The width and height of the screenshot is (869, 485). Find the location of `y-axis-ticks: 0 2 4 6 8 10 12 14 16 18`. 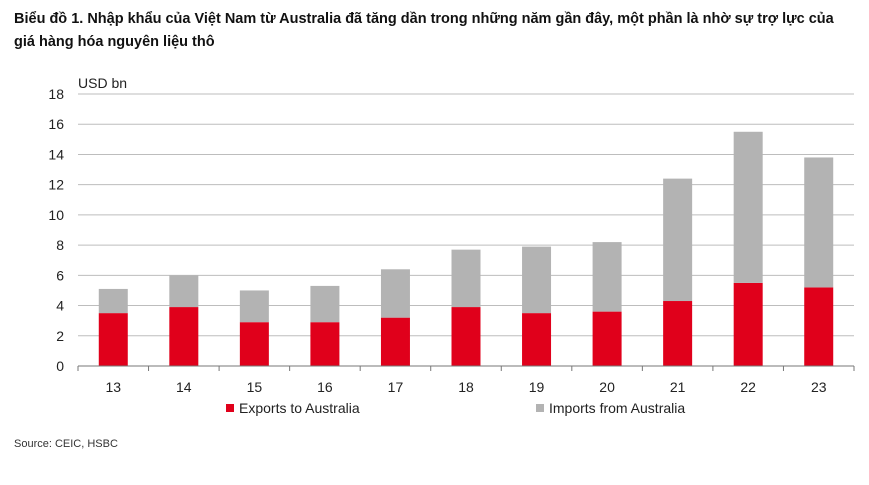

y-axis-ticks: 0 2 4 6 8 10 12 14 16 18 is located at coordinates (56, 230).